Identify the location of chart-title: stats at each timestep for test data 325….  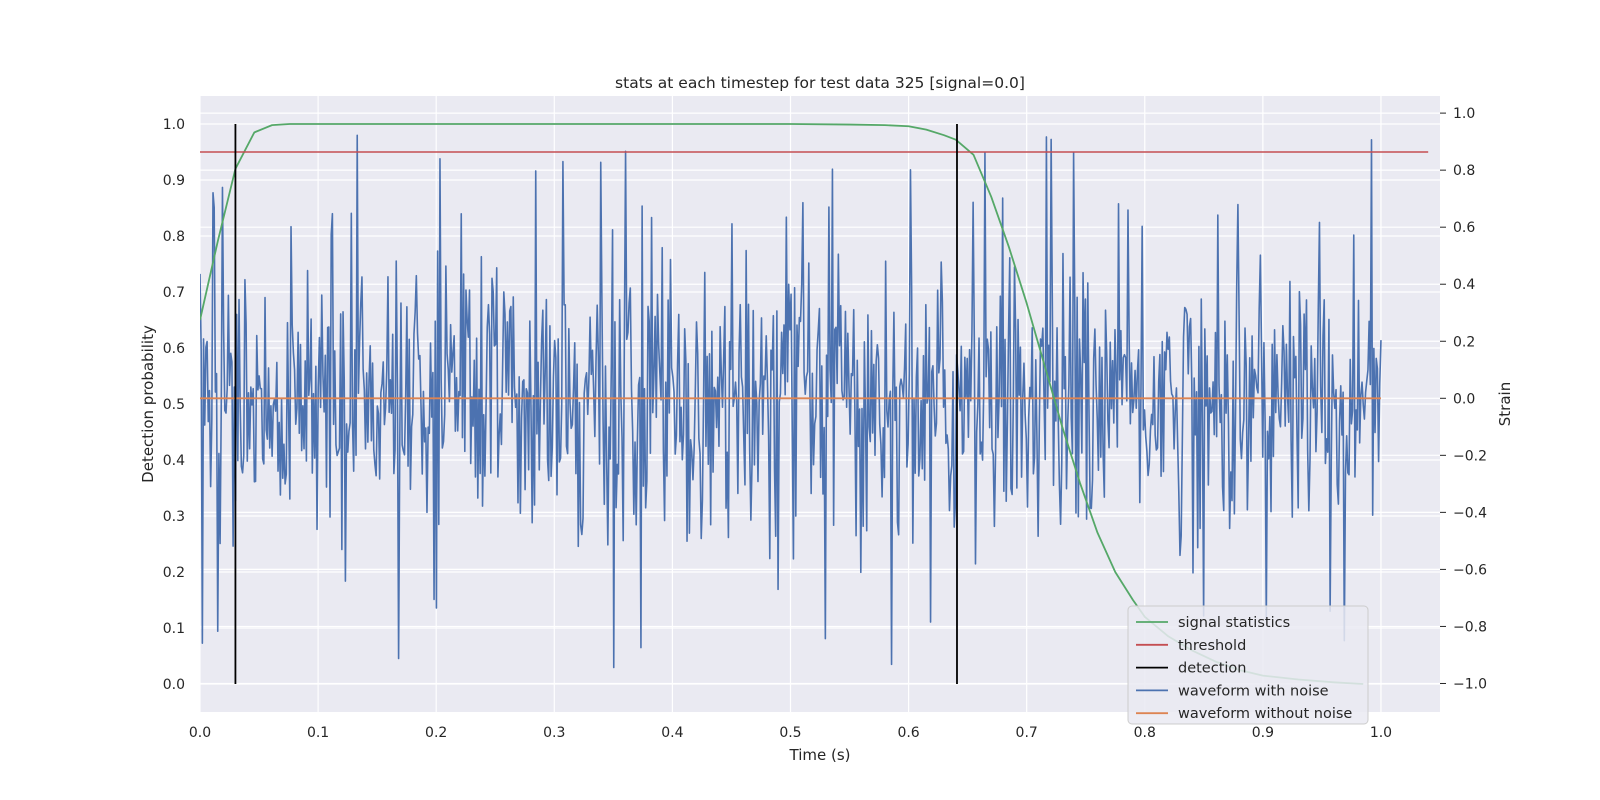
(820, 83).